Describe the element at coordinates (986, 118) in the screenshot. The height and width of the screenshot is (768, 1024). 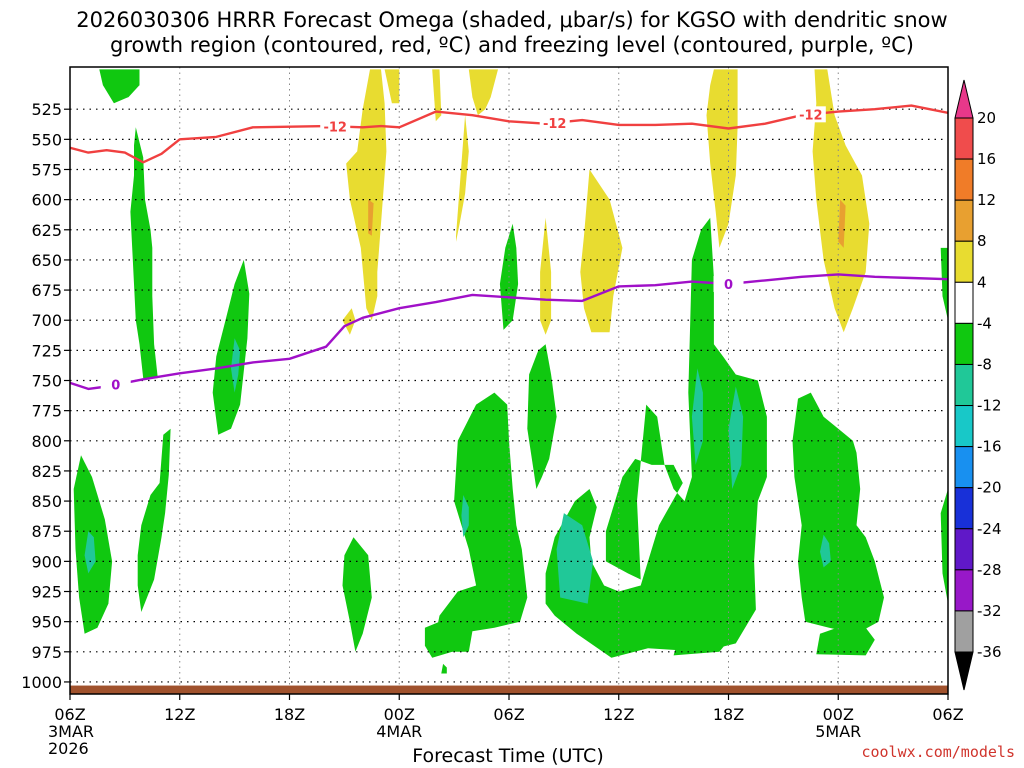
I see `colorbar-label-0: 20` at that location.